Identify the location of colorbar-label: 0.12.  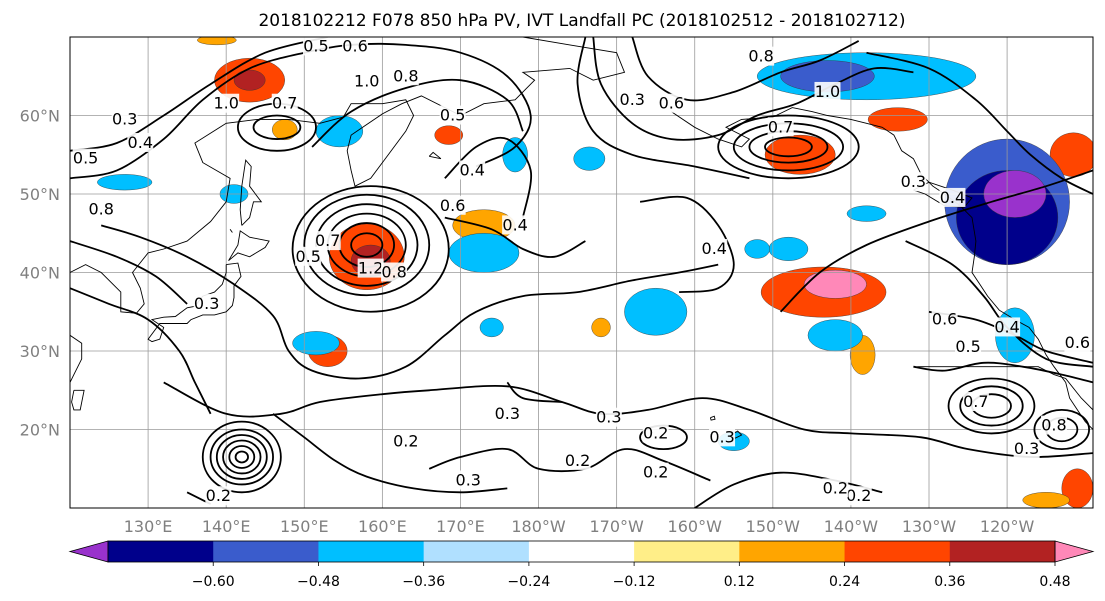
(739, 582).